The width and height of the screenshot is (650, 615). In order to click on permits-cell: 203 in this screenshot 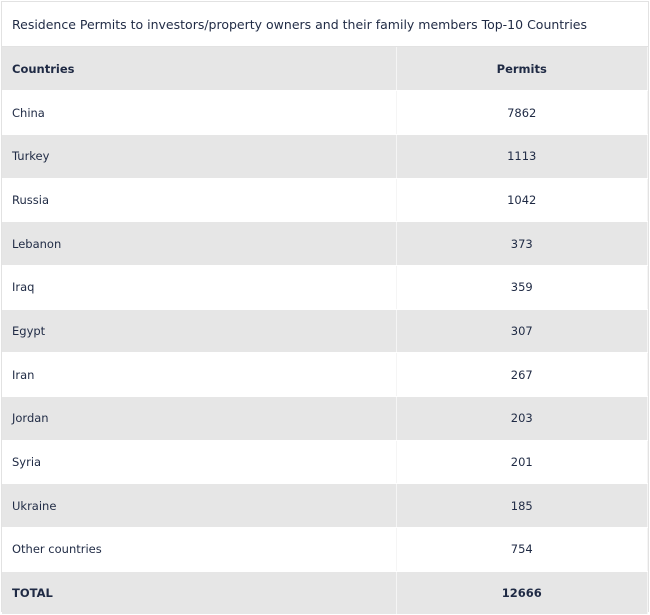, I will do `click(522, 418)`.